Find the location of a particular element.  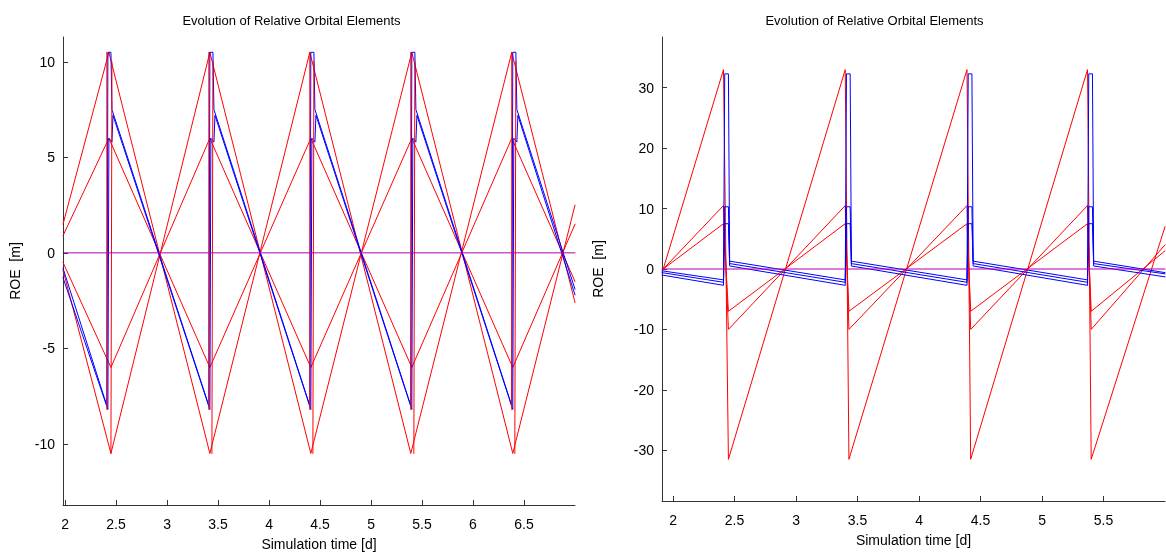

y-tick-label: 30 is located at coordinates (646, 87).